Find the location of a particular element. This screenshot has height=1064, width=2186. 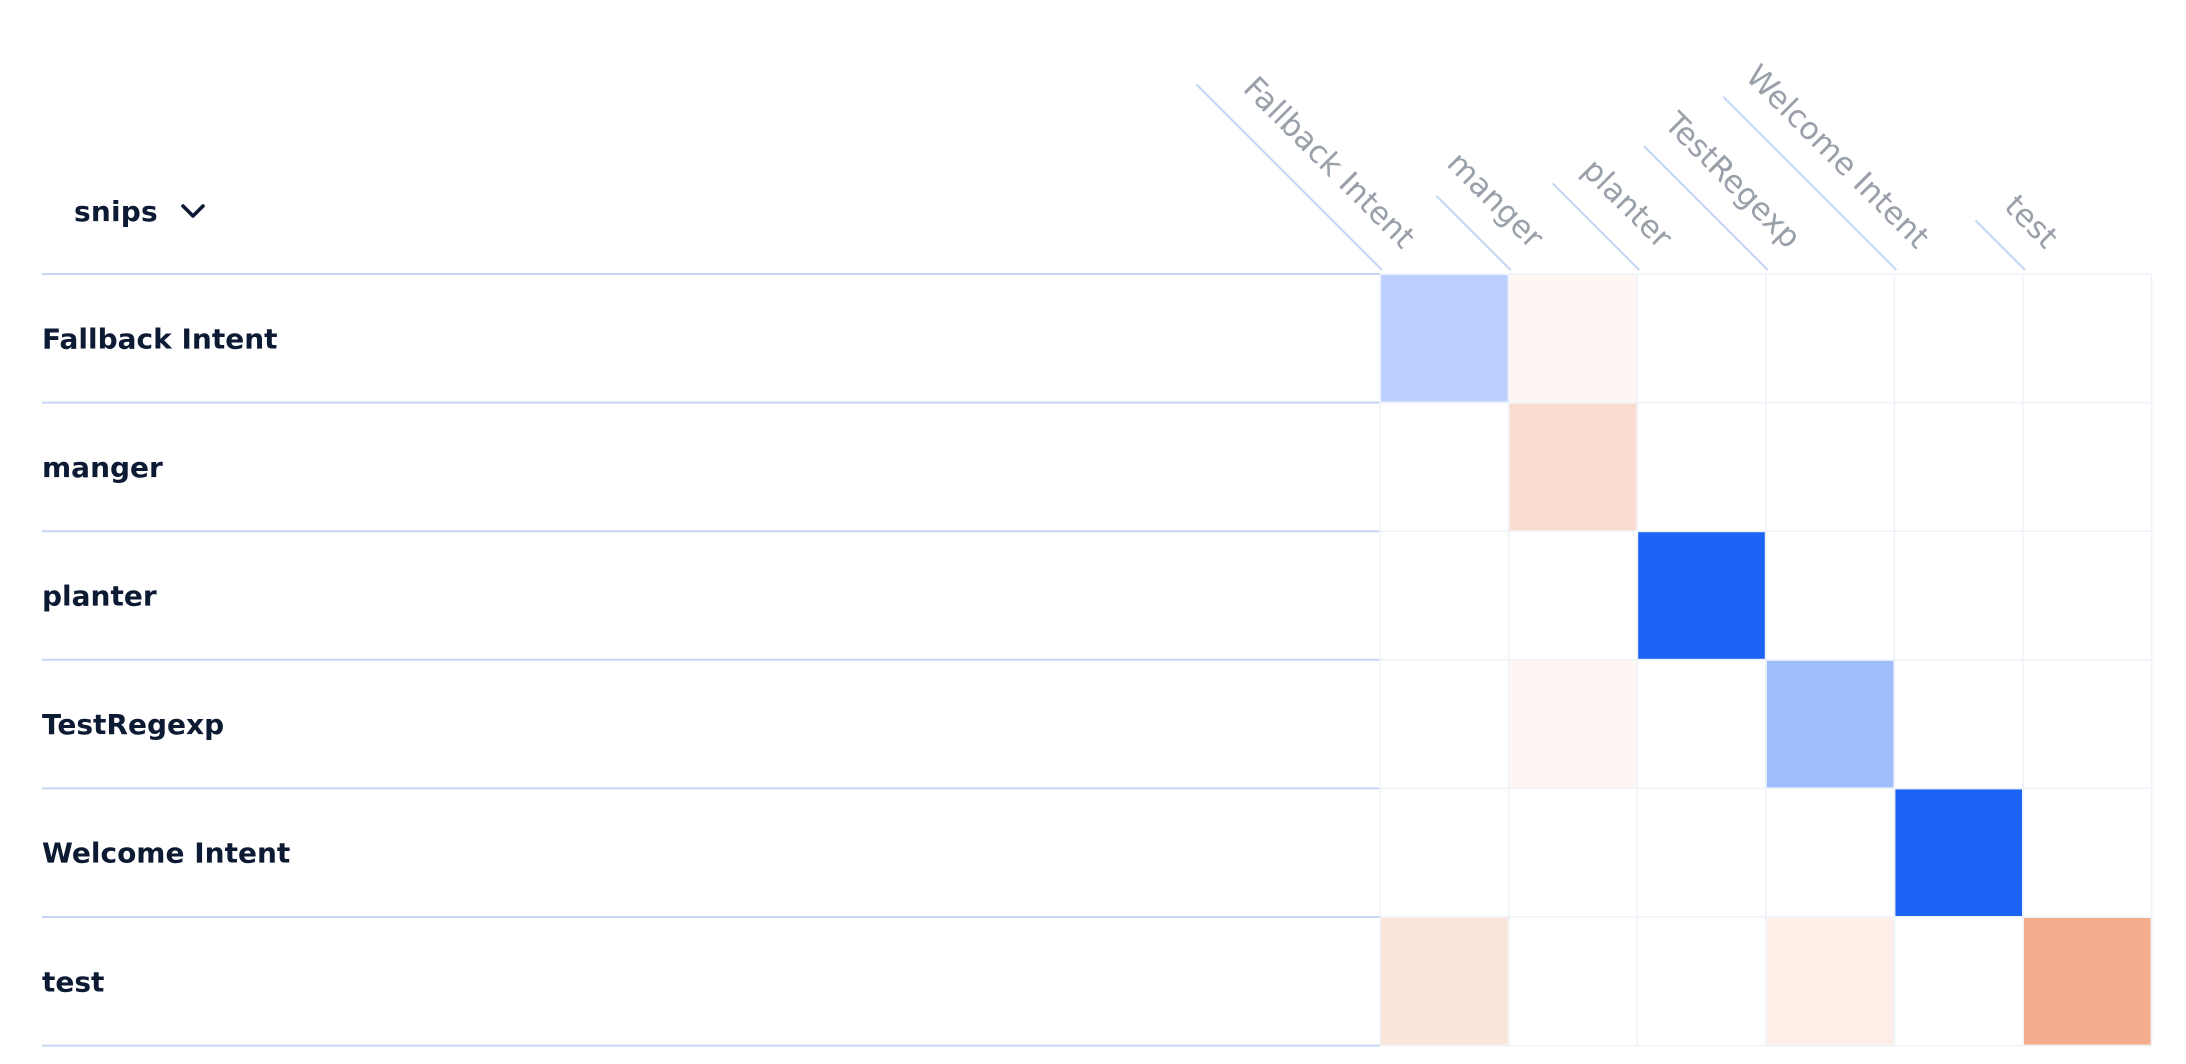

chevron-down-icon is located at coordinates (193, 211).